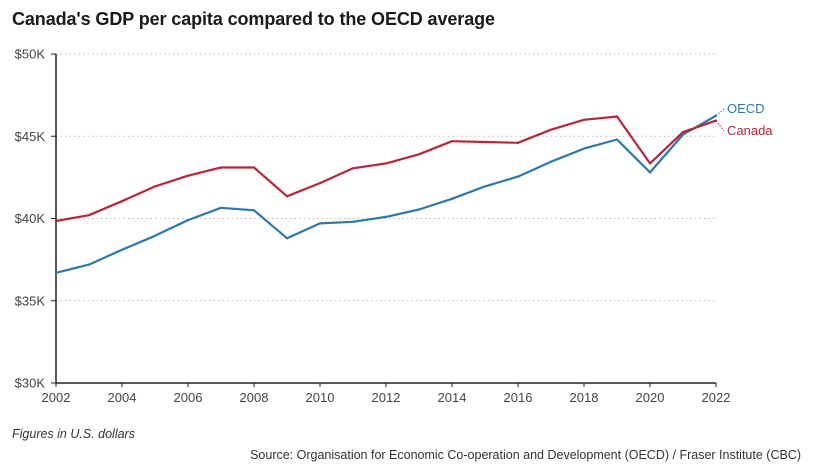 This screenshot has width=813, height=465. I want to click on data-point-canada-2017, so click(551, 129).